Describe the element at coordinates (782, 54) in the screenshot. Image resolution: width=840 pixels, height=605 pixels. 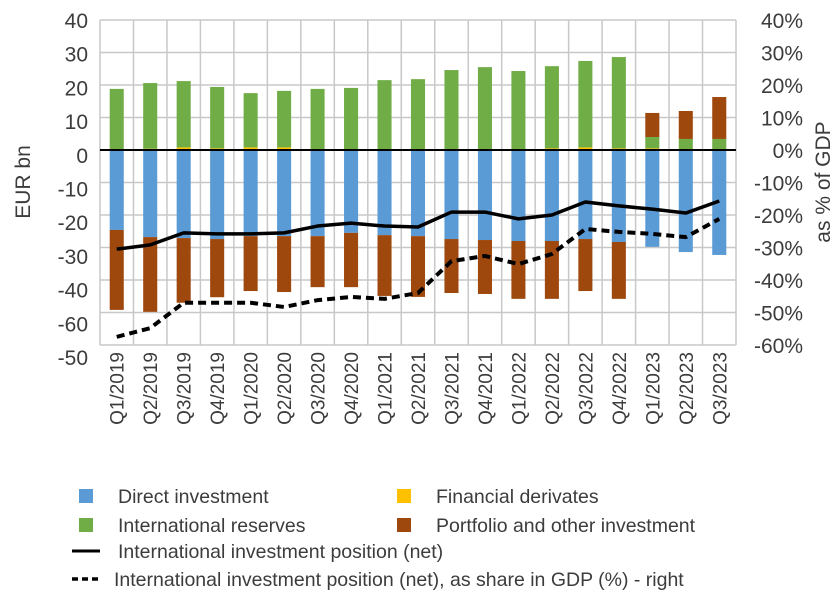
I see `right-tick-label: 30%` at that location.